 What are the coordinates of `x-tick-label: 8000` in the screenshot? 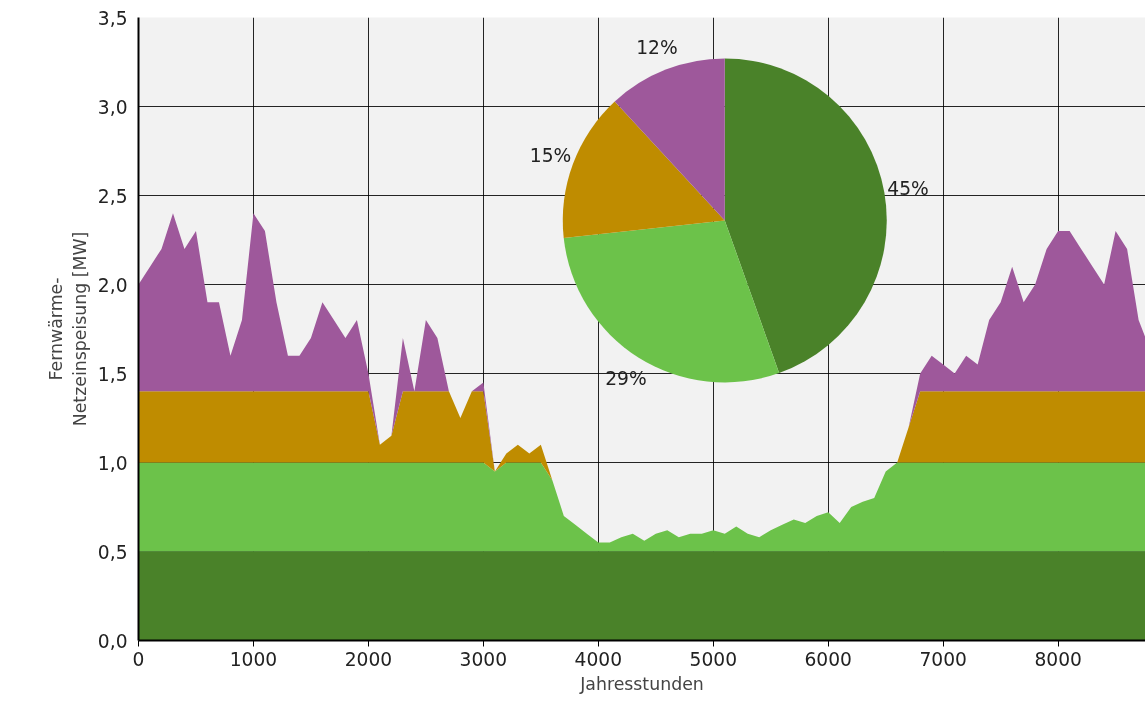 It's located at (1058, 659).